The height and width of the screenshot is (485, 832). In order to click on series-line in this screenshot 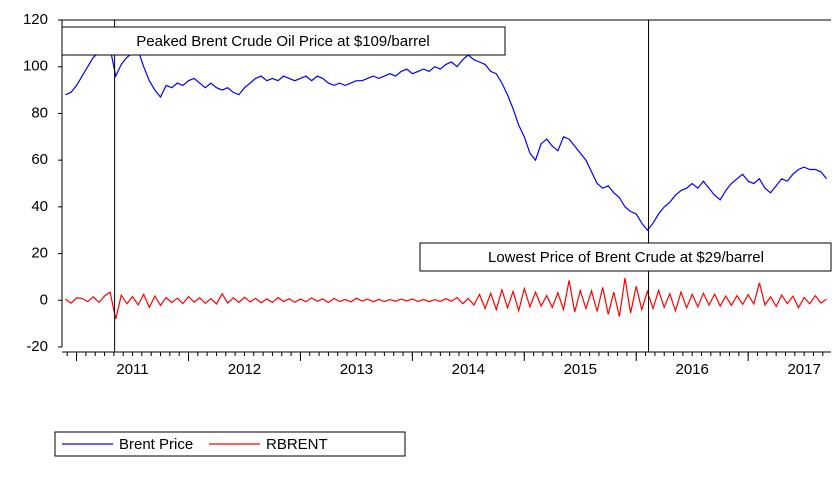, I will do `click(446, 299)`.